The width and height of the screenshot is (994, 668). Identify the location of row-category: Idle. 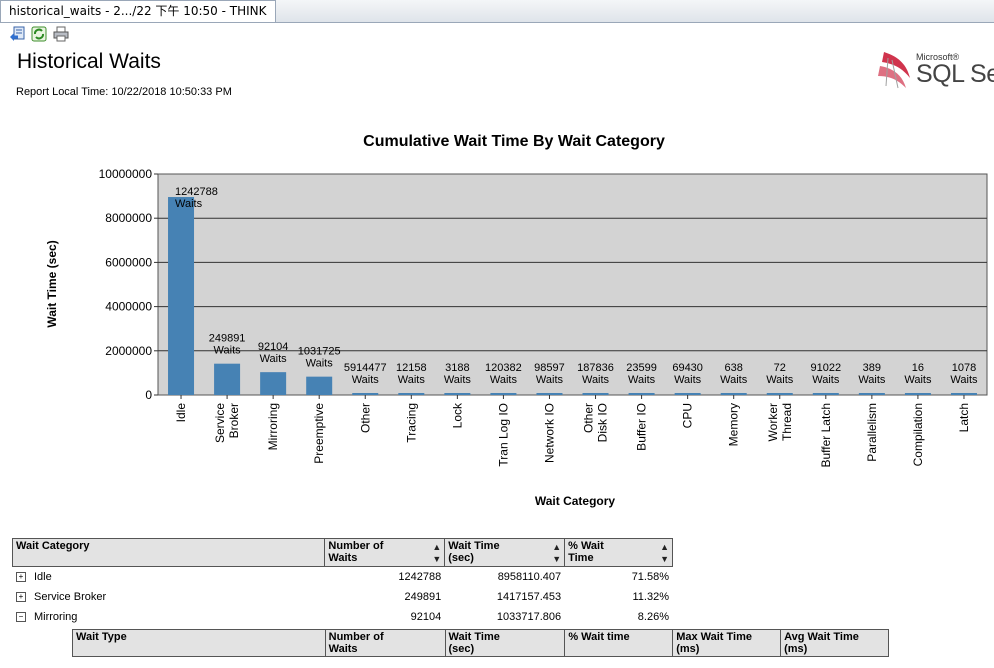
(43, 576).